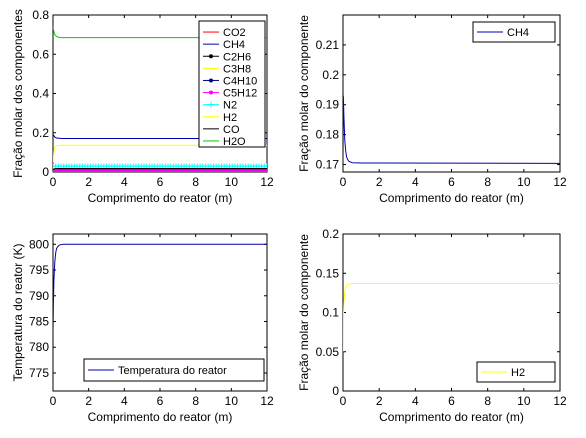  I want to click on y-tick-label: 800, so click(39, 244).